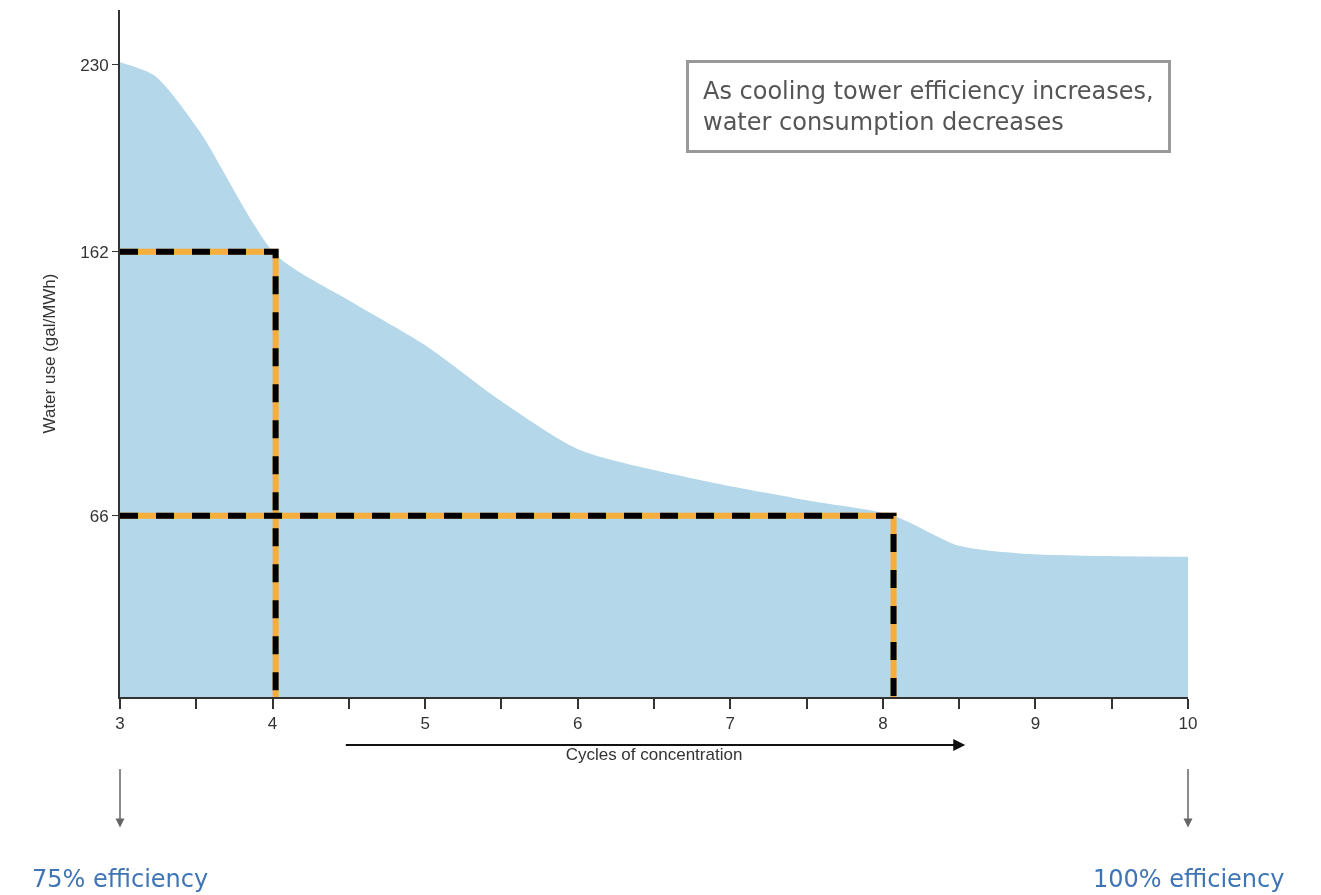 This screenshot has width=1321, height=895. Describe the element at coordinates (928, 107) in the screenshot. I see `annotation: As cooling tower efficiency increases, water consumption decreases` at that location.